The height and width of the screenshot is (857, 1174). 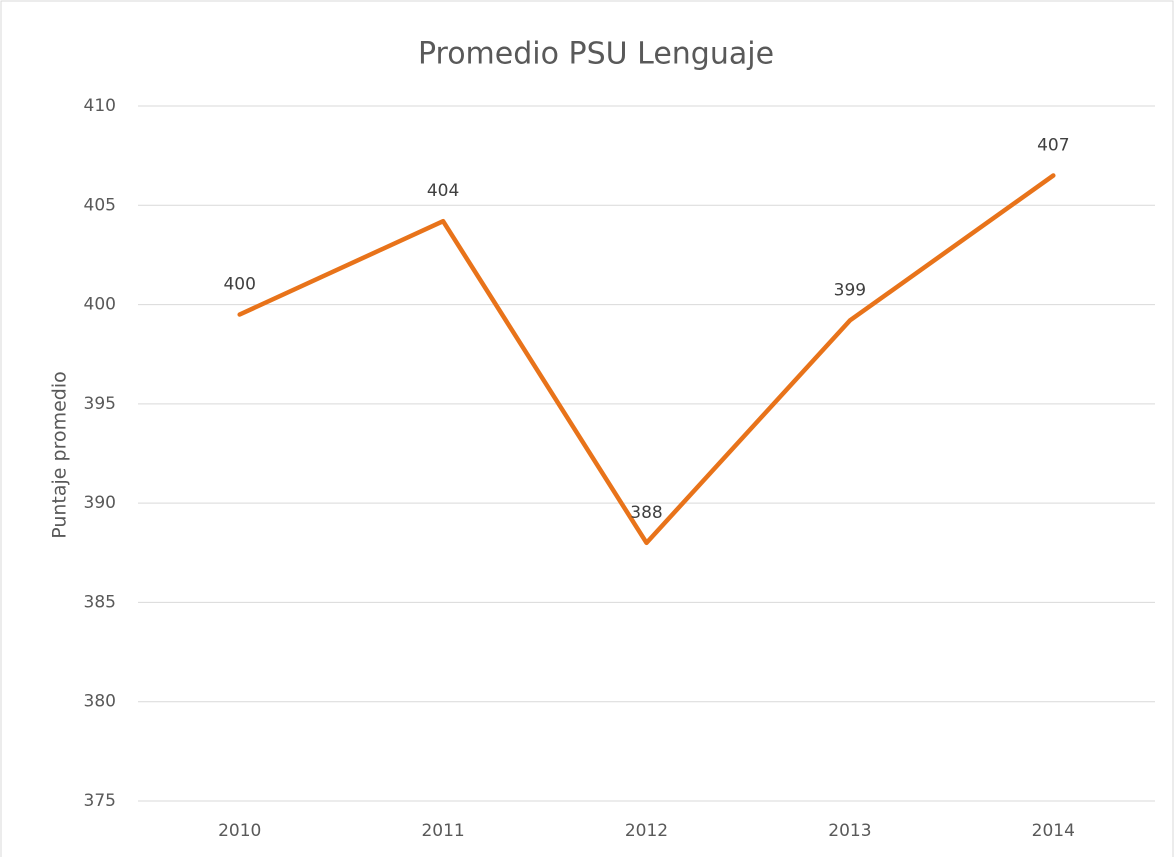 What do you see at coordinates (646, 831) in the screenshot?
I see `x-tick-label: 2012` at bounding box center [646, 831].